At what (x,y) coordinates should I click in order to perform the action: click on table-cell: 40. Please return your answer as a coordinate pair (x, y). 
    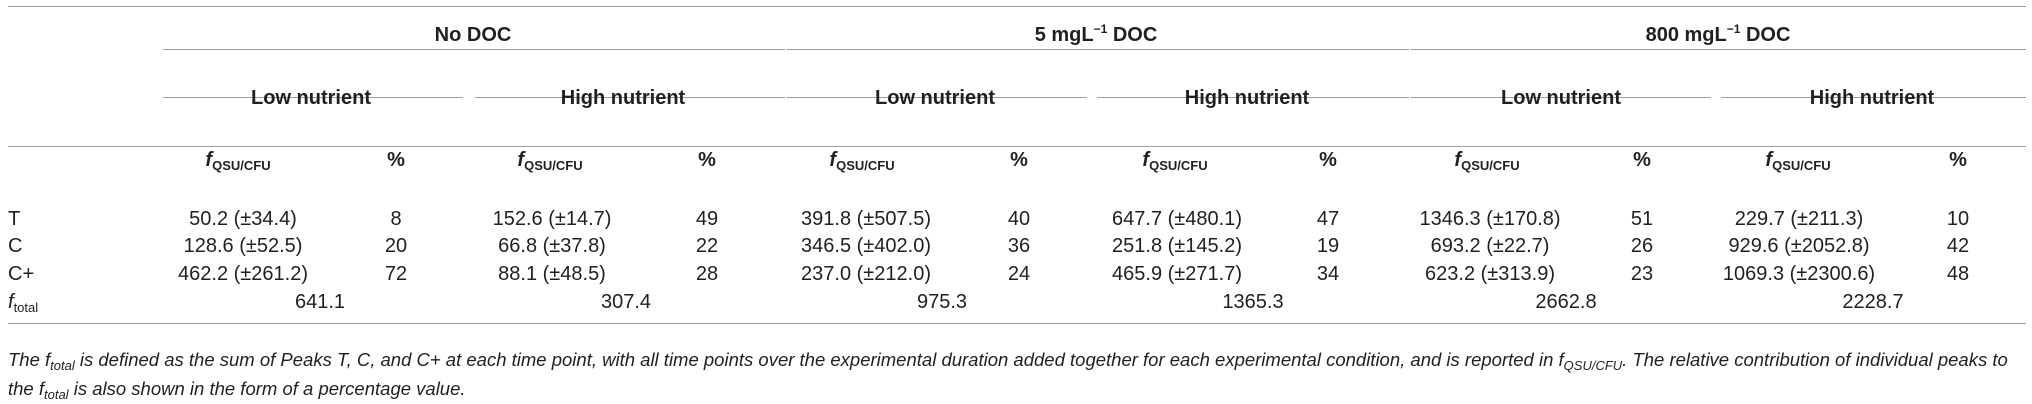
    Looking at the image, I should click on (1019, 219).